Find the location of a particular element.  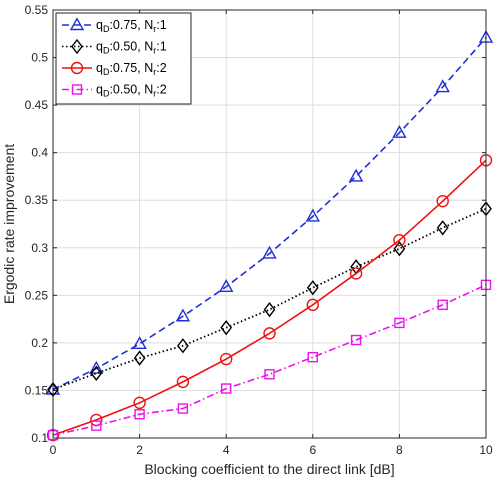

y-tick-label: 0.25 is located at coordinates (37, 295).